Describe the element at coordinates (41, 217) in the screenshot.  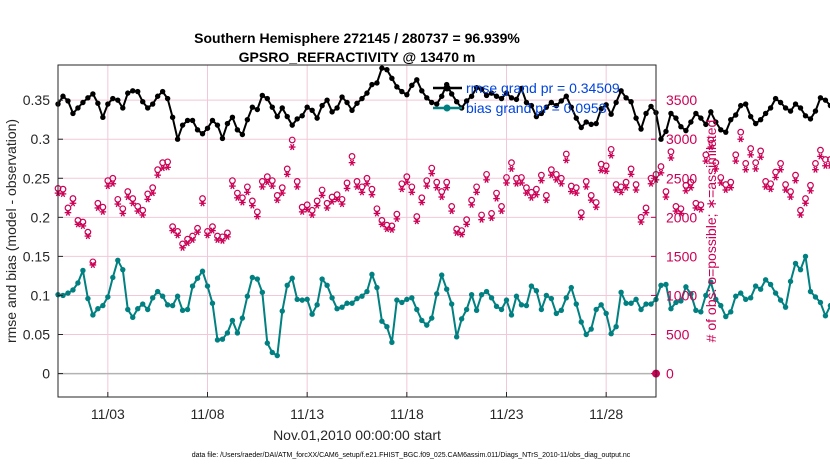
I see `left-y-tick-label: 0.2` at that location.